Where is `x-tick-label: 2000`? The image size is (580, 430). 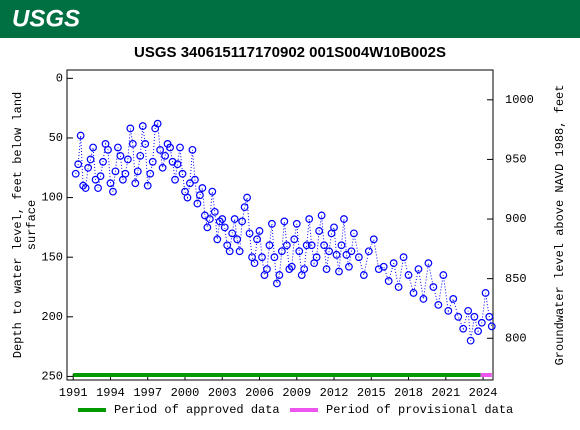 x-tick-label: 2000 is located at coordinates (185, 393).